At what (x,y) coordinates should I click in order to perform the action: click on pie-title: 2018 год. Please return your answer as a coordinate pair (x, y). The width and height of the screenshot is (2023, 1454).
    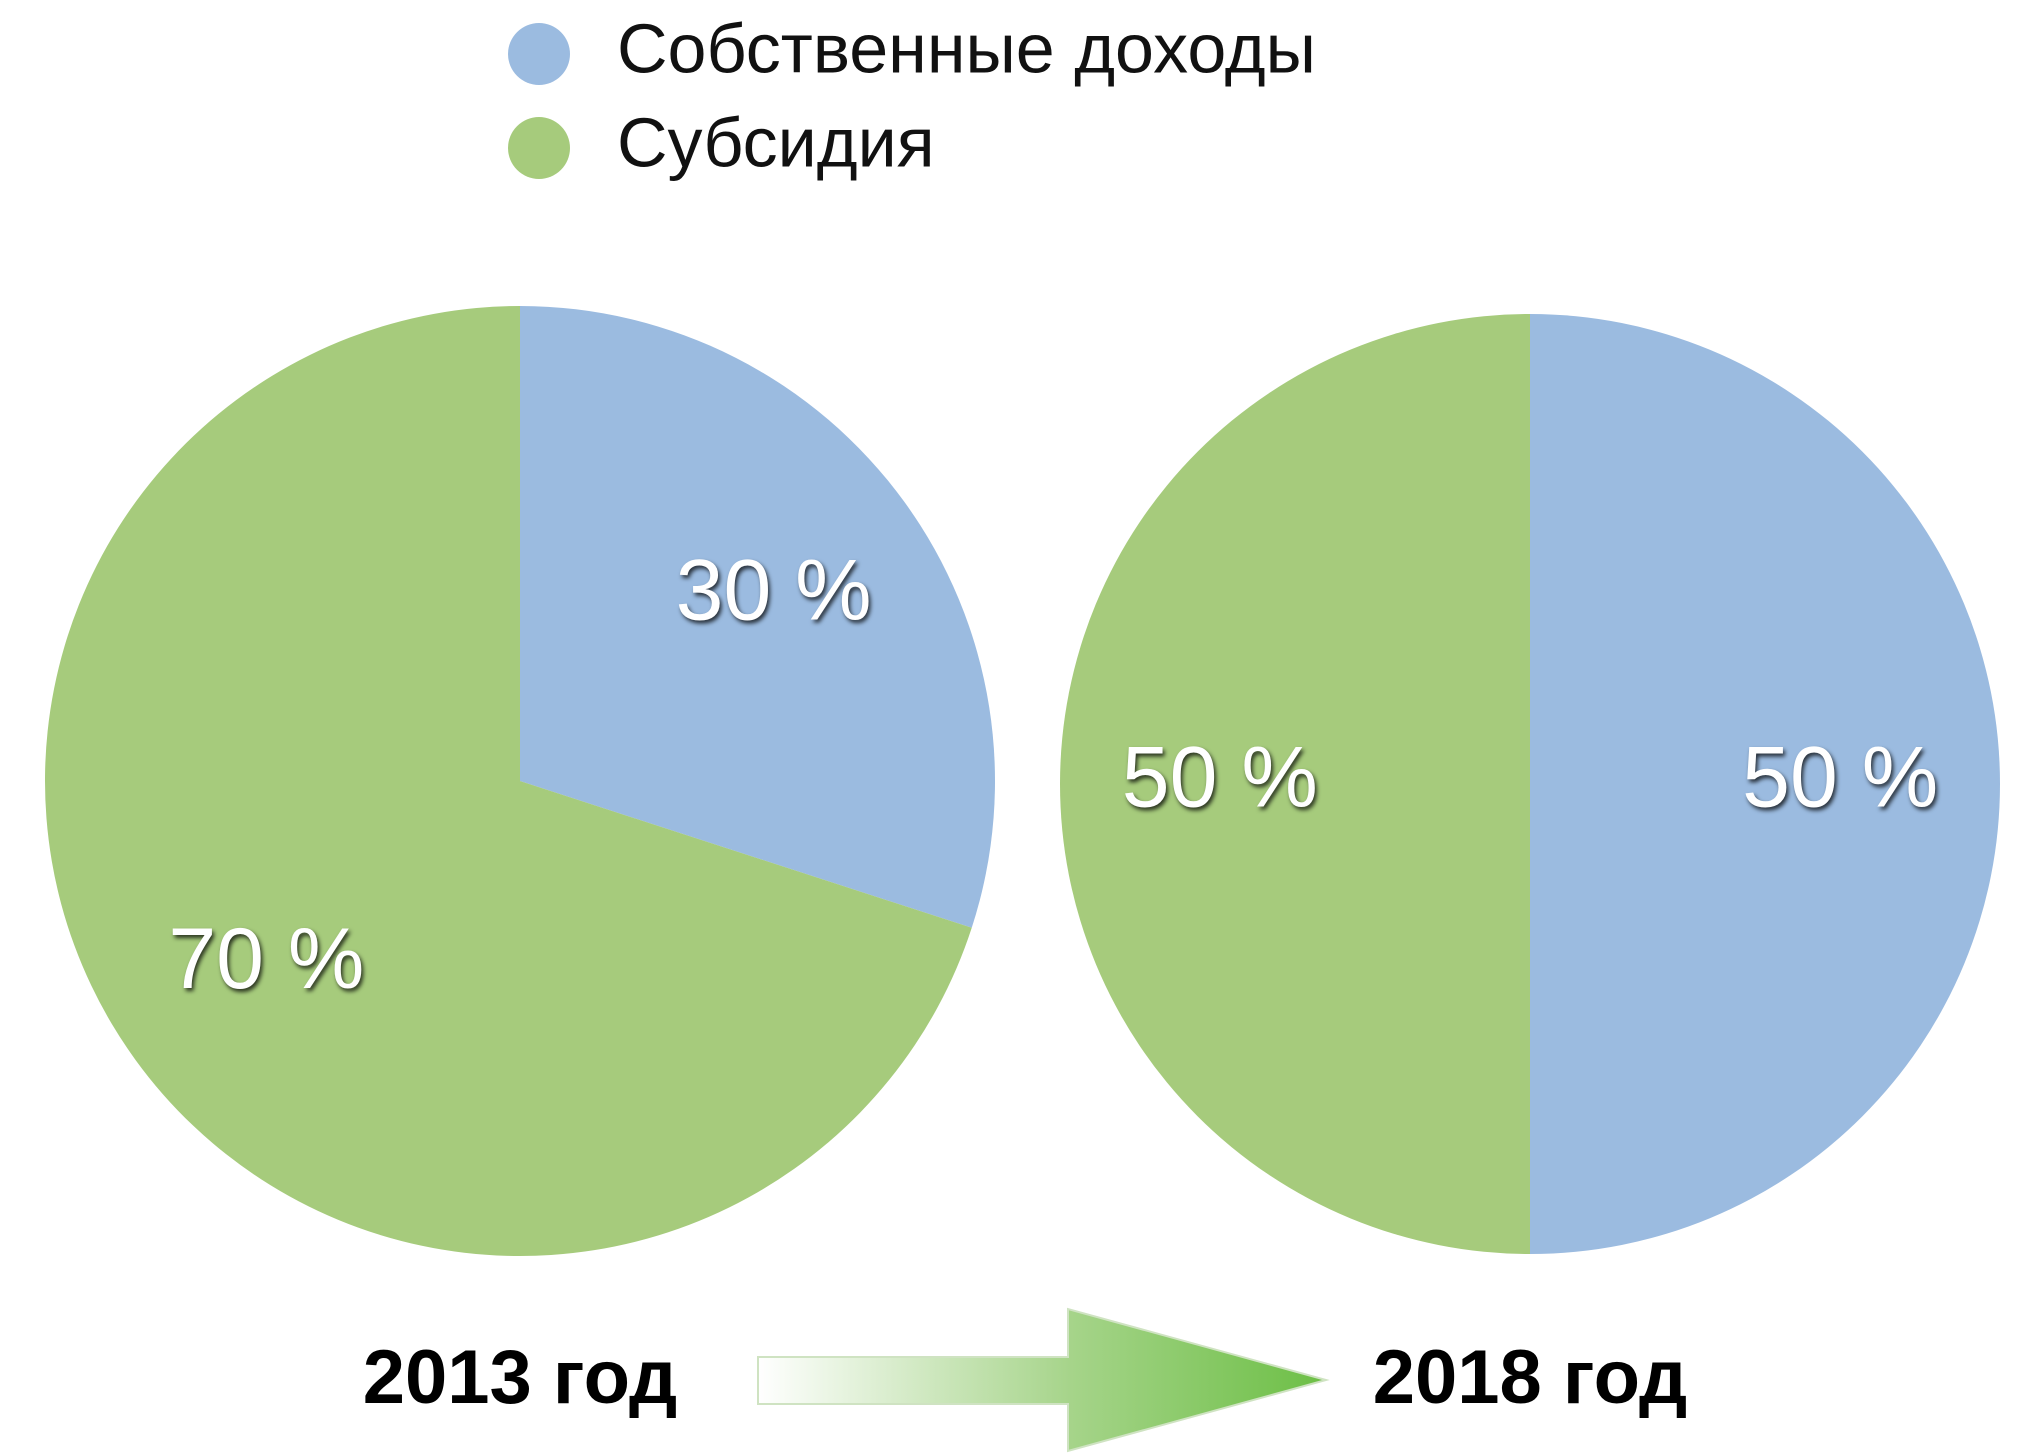
    Looking at the image, I should click on (1530, 1377).